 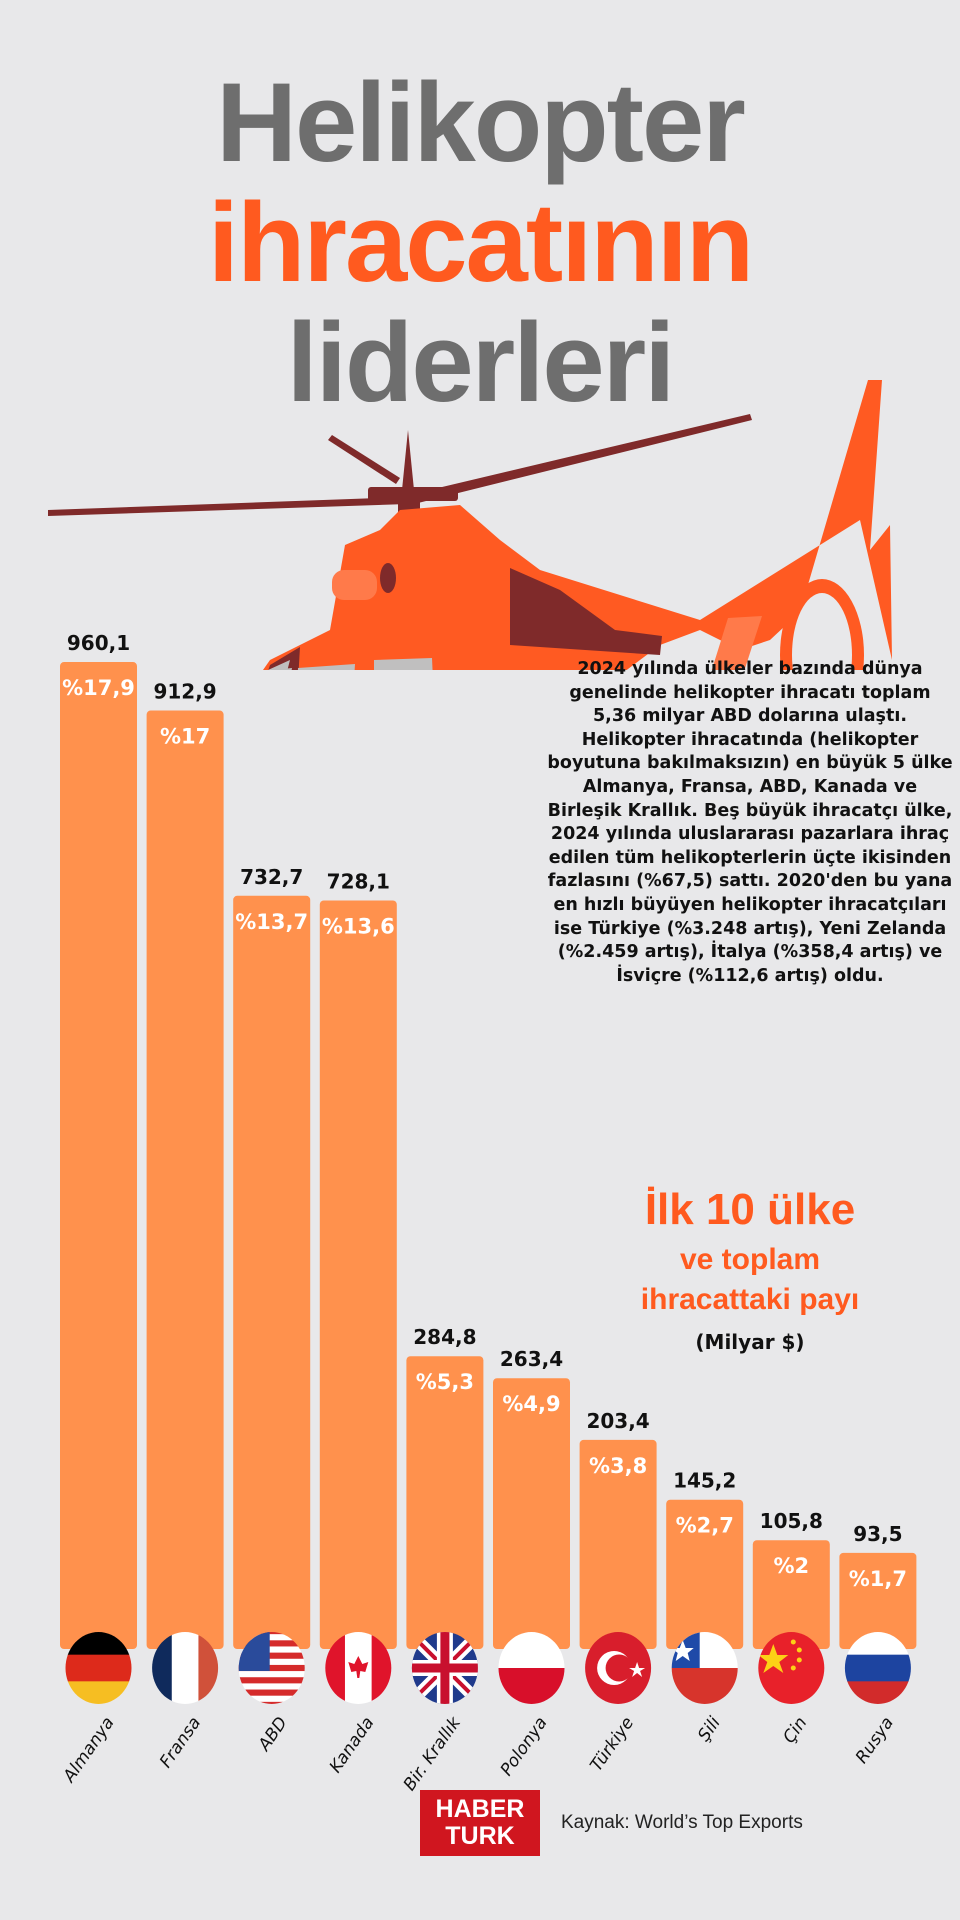 I want to click on title-line-1: Helikopter, so click(x=481, y=122).